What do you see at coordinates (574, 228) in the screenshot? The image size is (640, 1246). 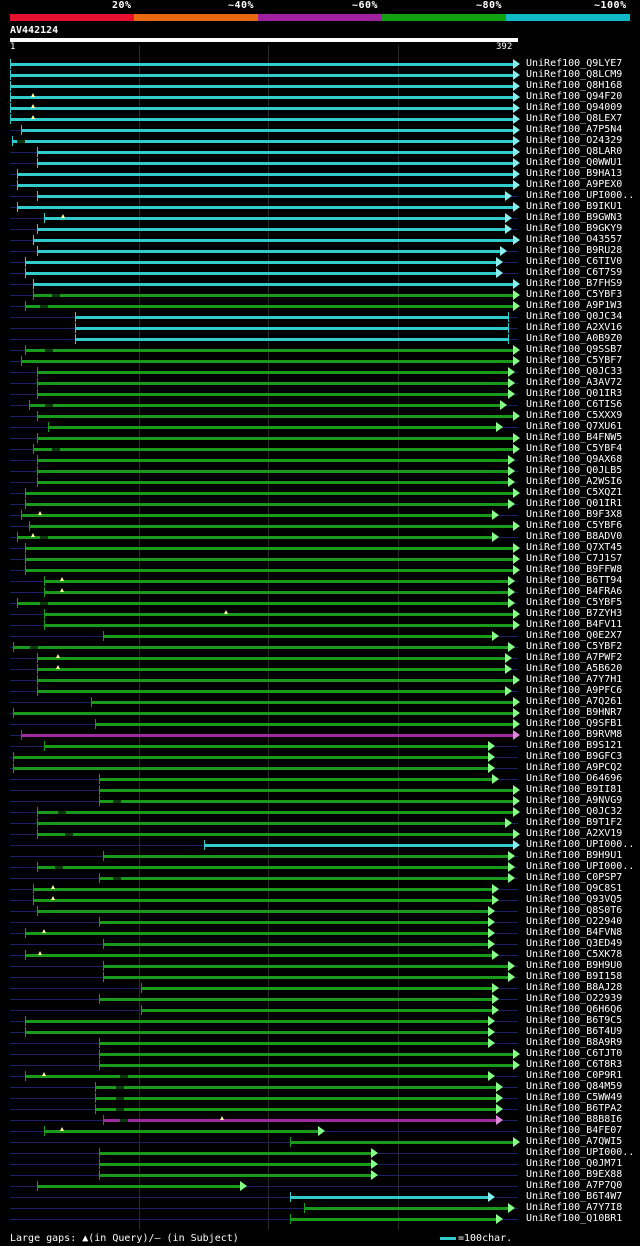 I see `hit-label: UniRef100_B9GKY9` at bounding box center [574, 228].